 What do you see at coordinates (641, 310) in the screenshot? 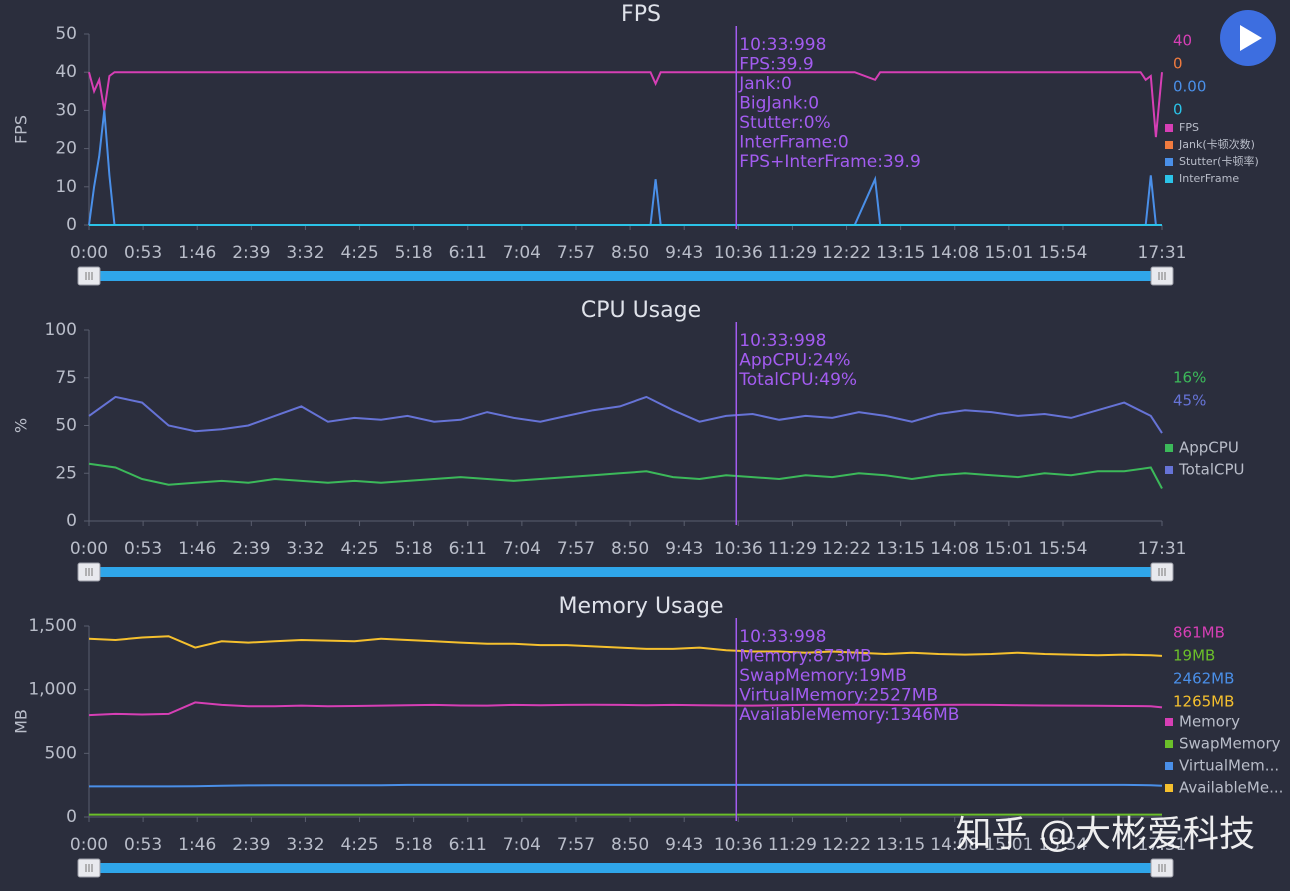
I see `chart-title: CPU Usage` at bounding box center [641, 310].